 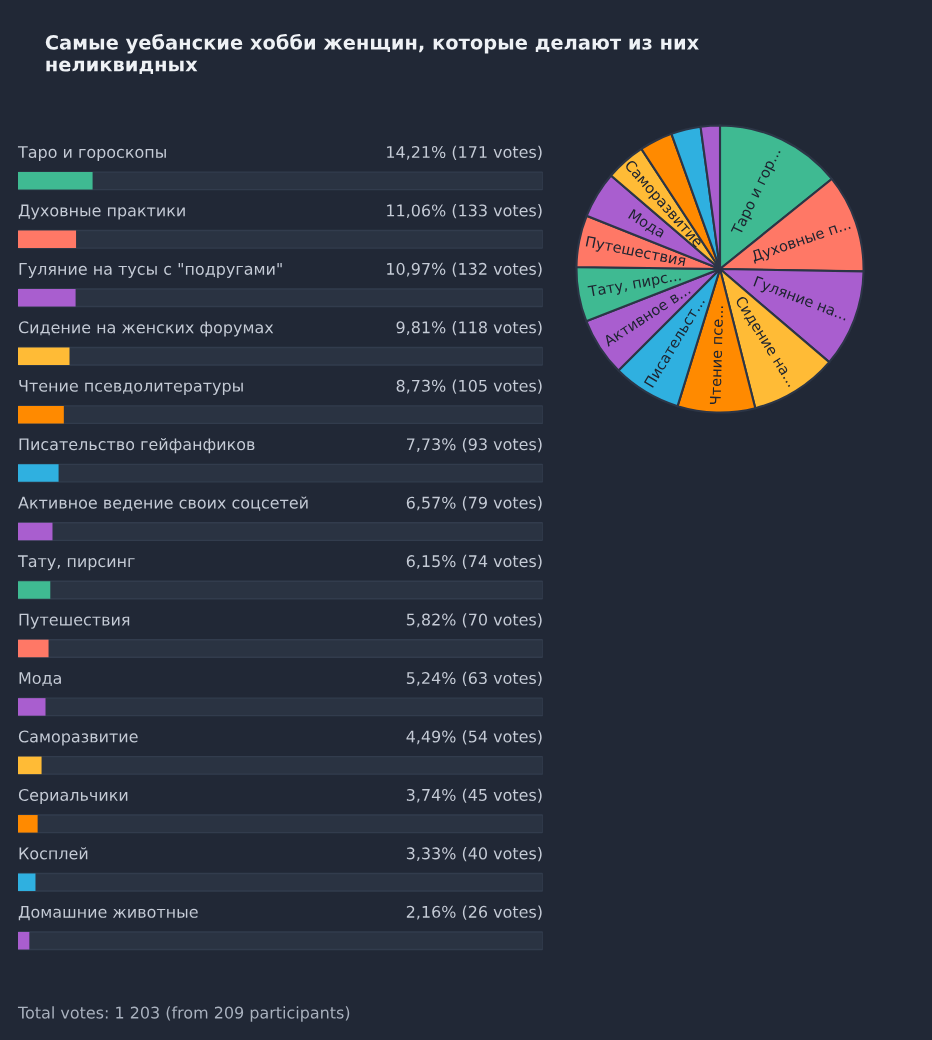 What do you see at coordinates (101, 212) in the screenshot?
I see `y-tick-label: Духовные практики` at bounding box center [101, 212].